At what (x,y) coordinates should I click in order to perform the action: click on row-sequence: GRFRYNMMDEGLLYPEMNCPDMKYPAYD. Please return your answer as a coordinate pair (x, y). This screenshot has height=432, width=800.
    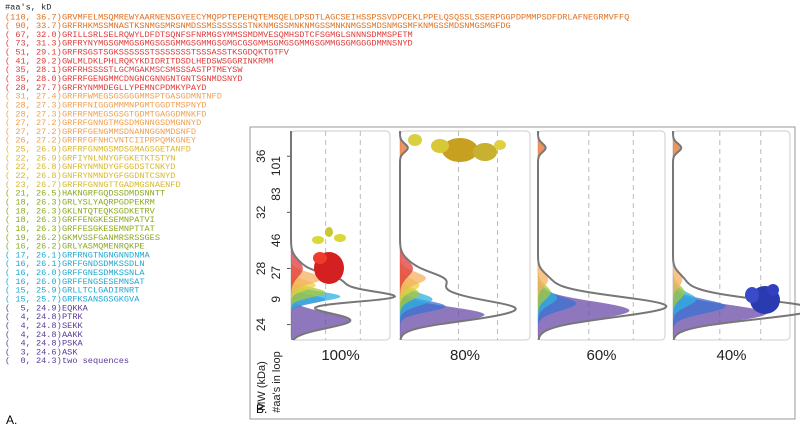
    Looking at the image, I should click on (134, 88).